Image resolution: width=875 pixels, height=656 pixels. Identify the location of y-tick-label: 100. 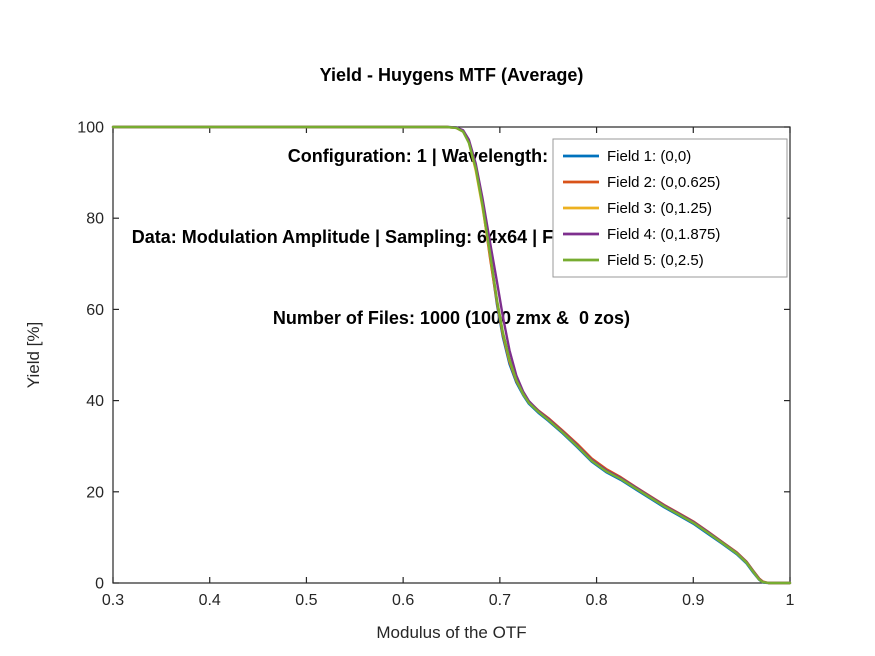
(90, 128).